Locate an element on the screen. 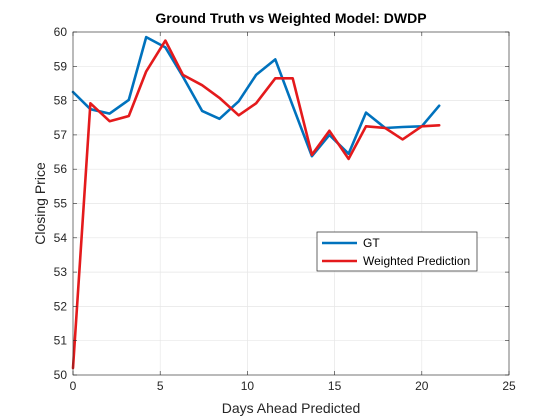 The image size is (560, 420). y-tick-label: 50 is located at coordinates (61, 375).